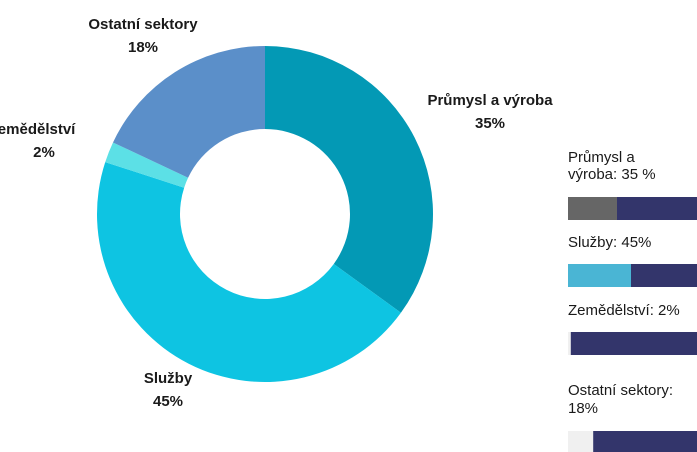 This screenshot has height=452, width=697. Describe the element at coordinates (143, 47) in the screenshot. I see `slice-value-label: 18%` at that location.